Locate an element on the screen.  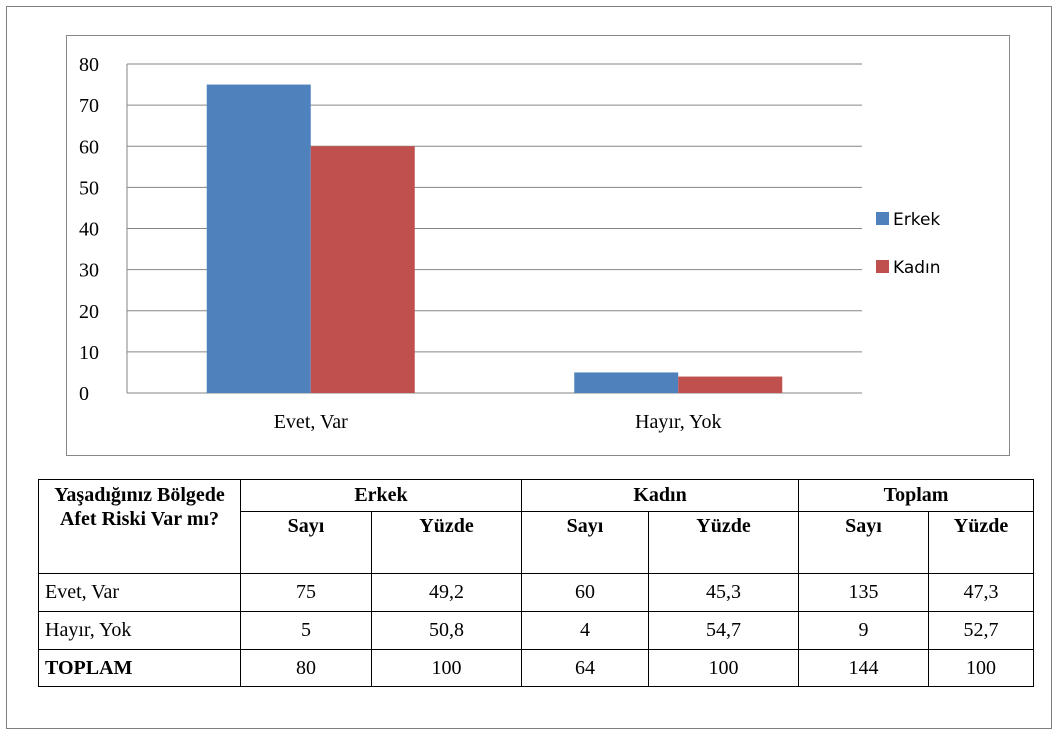
y-tick-label: 0 is located at coordinates (84, 394).